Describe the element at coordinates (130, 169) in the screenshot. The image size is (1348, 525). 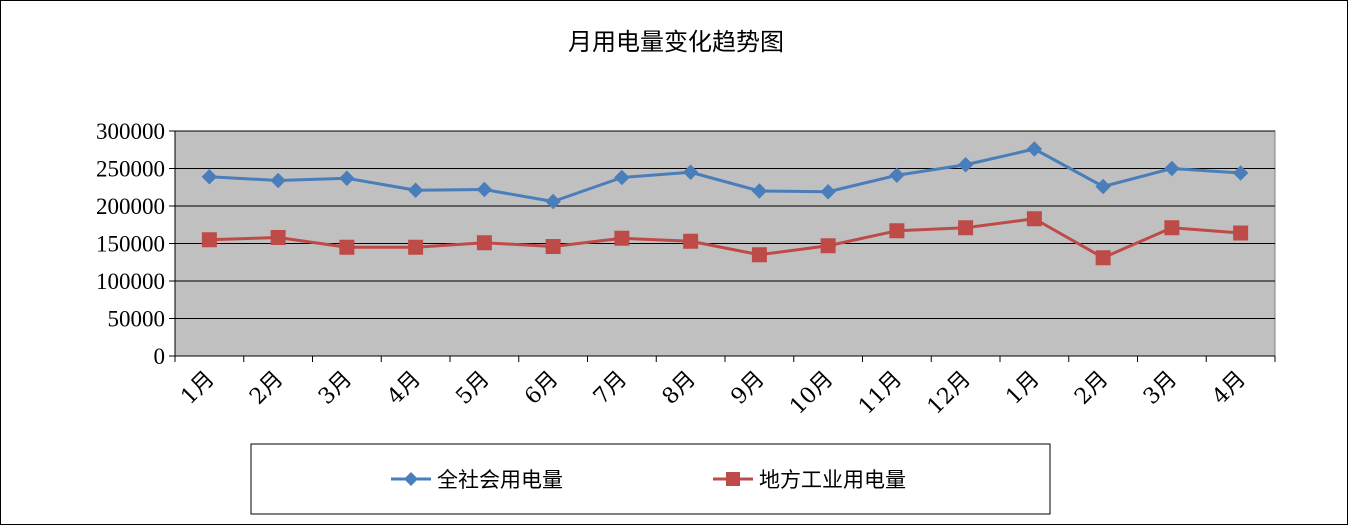
I see `y-tick-label: 250000` at that location.